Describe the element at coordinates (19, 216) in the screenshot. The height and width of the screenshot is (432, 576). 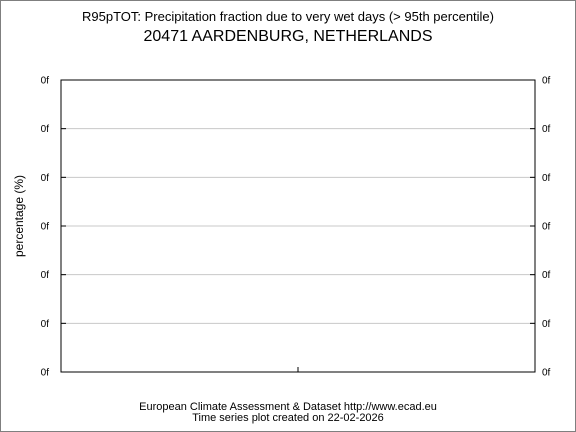
I see `y-axis-label: percentage (%)` at that location.